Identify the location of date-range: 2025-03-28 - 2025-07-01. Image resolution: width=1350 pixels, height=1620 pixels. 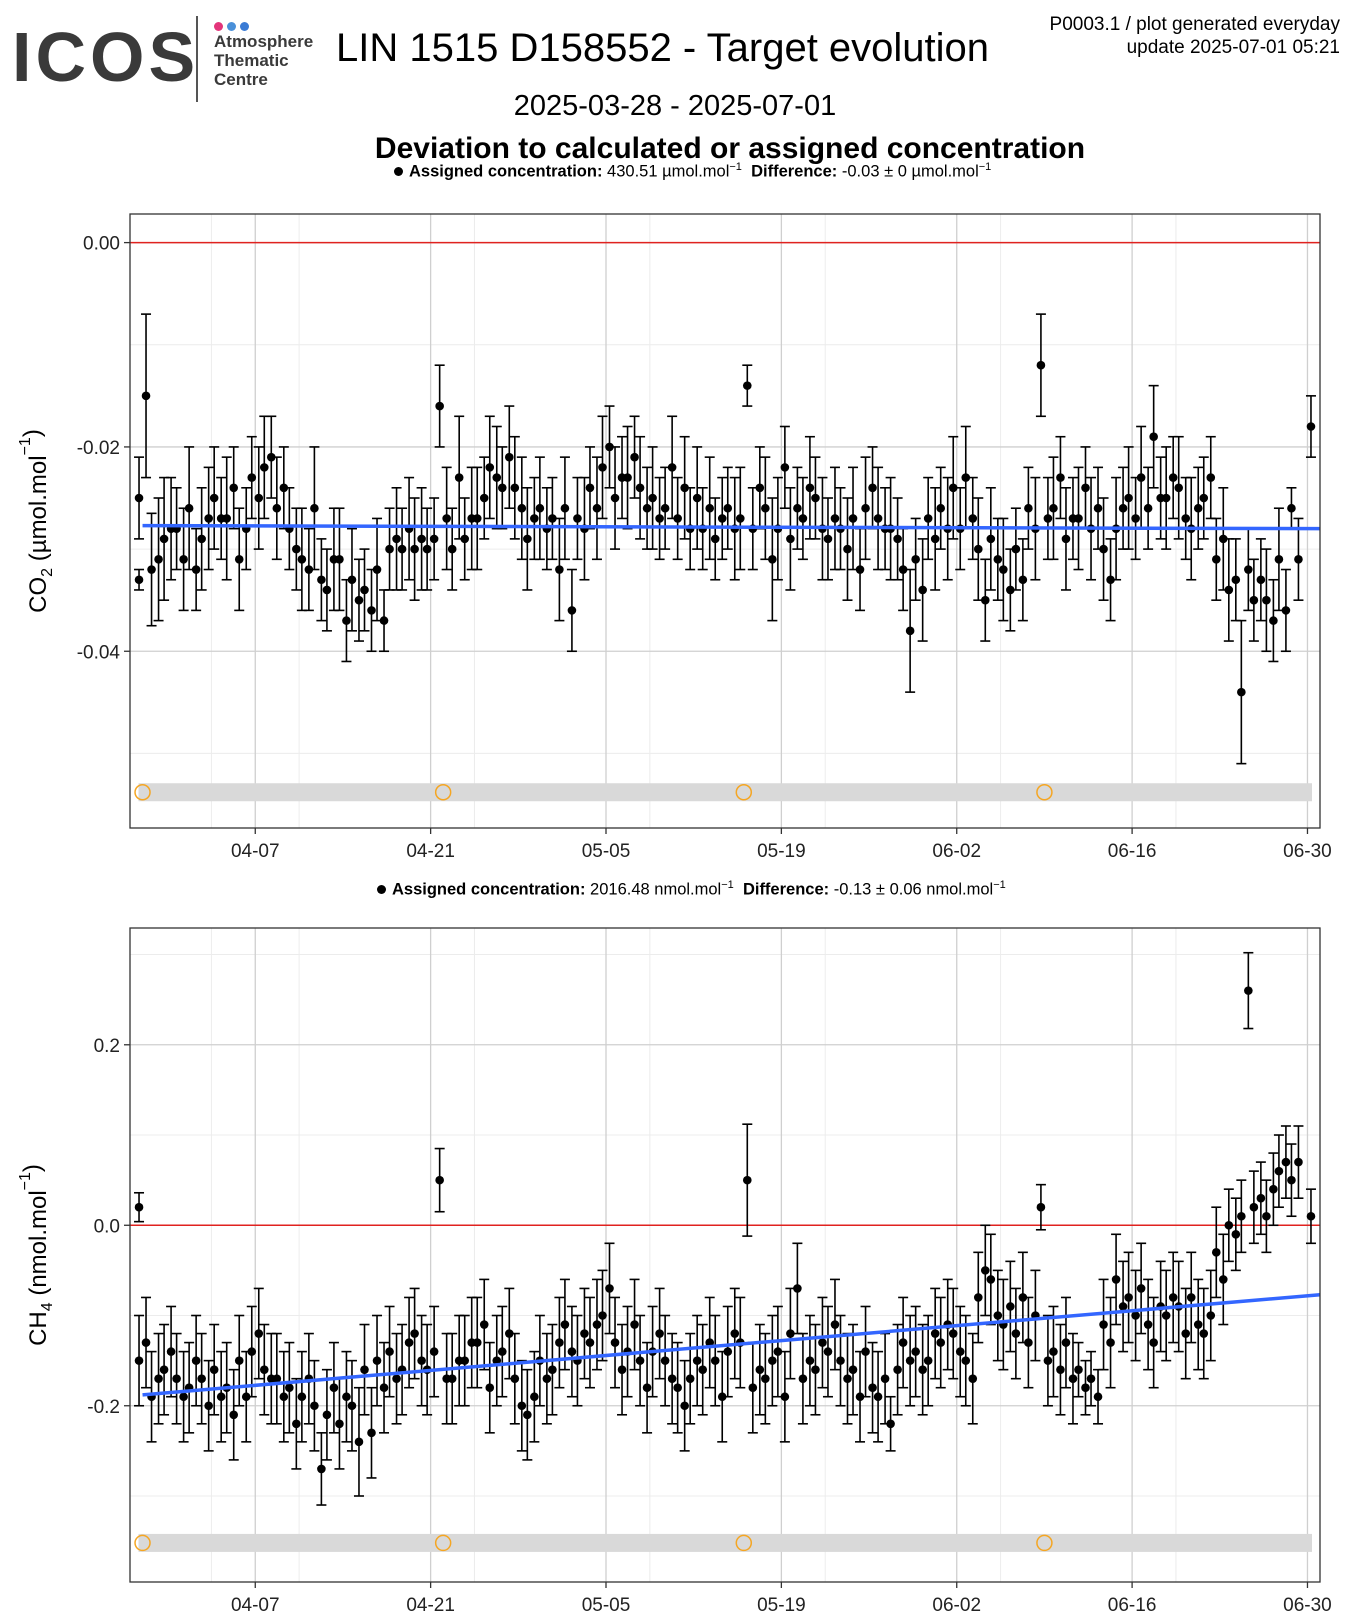
(675, 106).